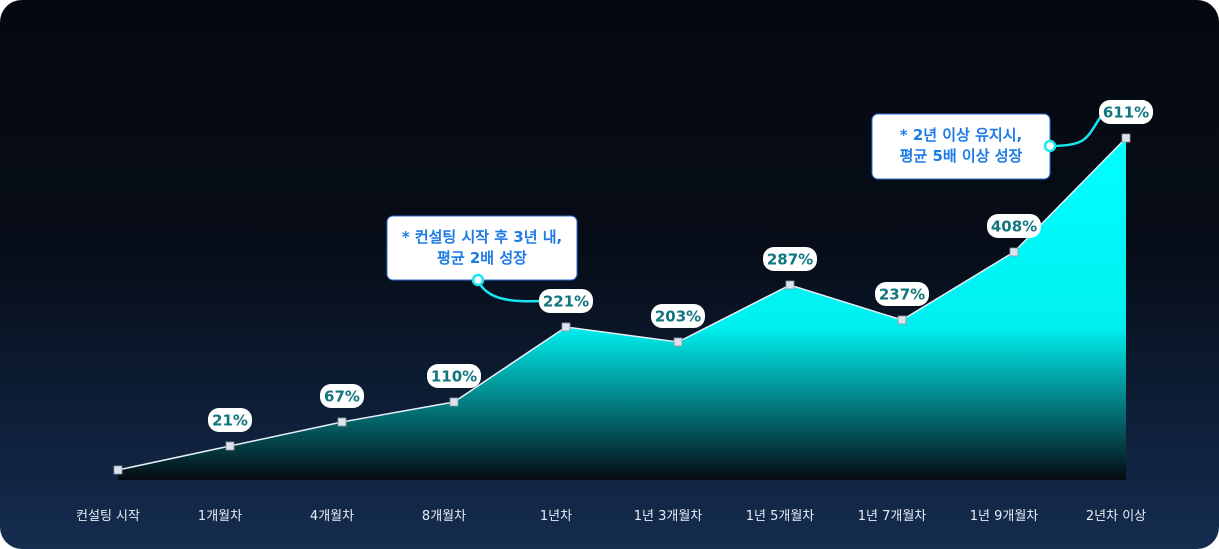 The height and width of the screenshot is (549, 1219). Describe the element at coordinates (444, 516) in the screenshot. I see `x-tick-label: 8개월차` at that location.